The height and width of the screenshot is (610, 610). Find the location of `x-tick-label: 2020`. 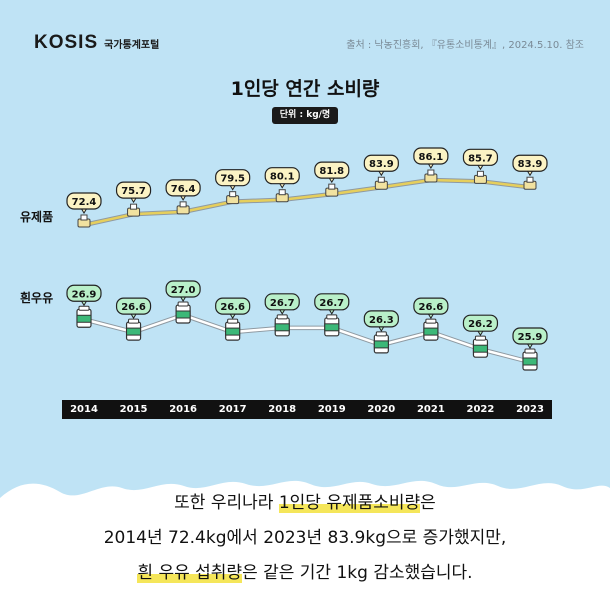

x-tick-label: 2020 is located at coordinates (381, 409).